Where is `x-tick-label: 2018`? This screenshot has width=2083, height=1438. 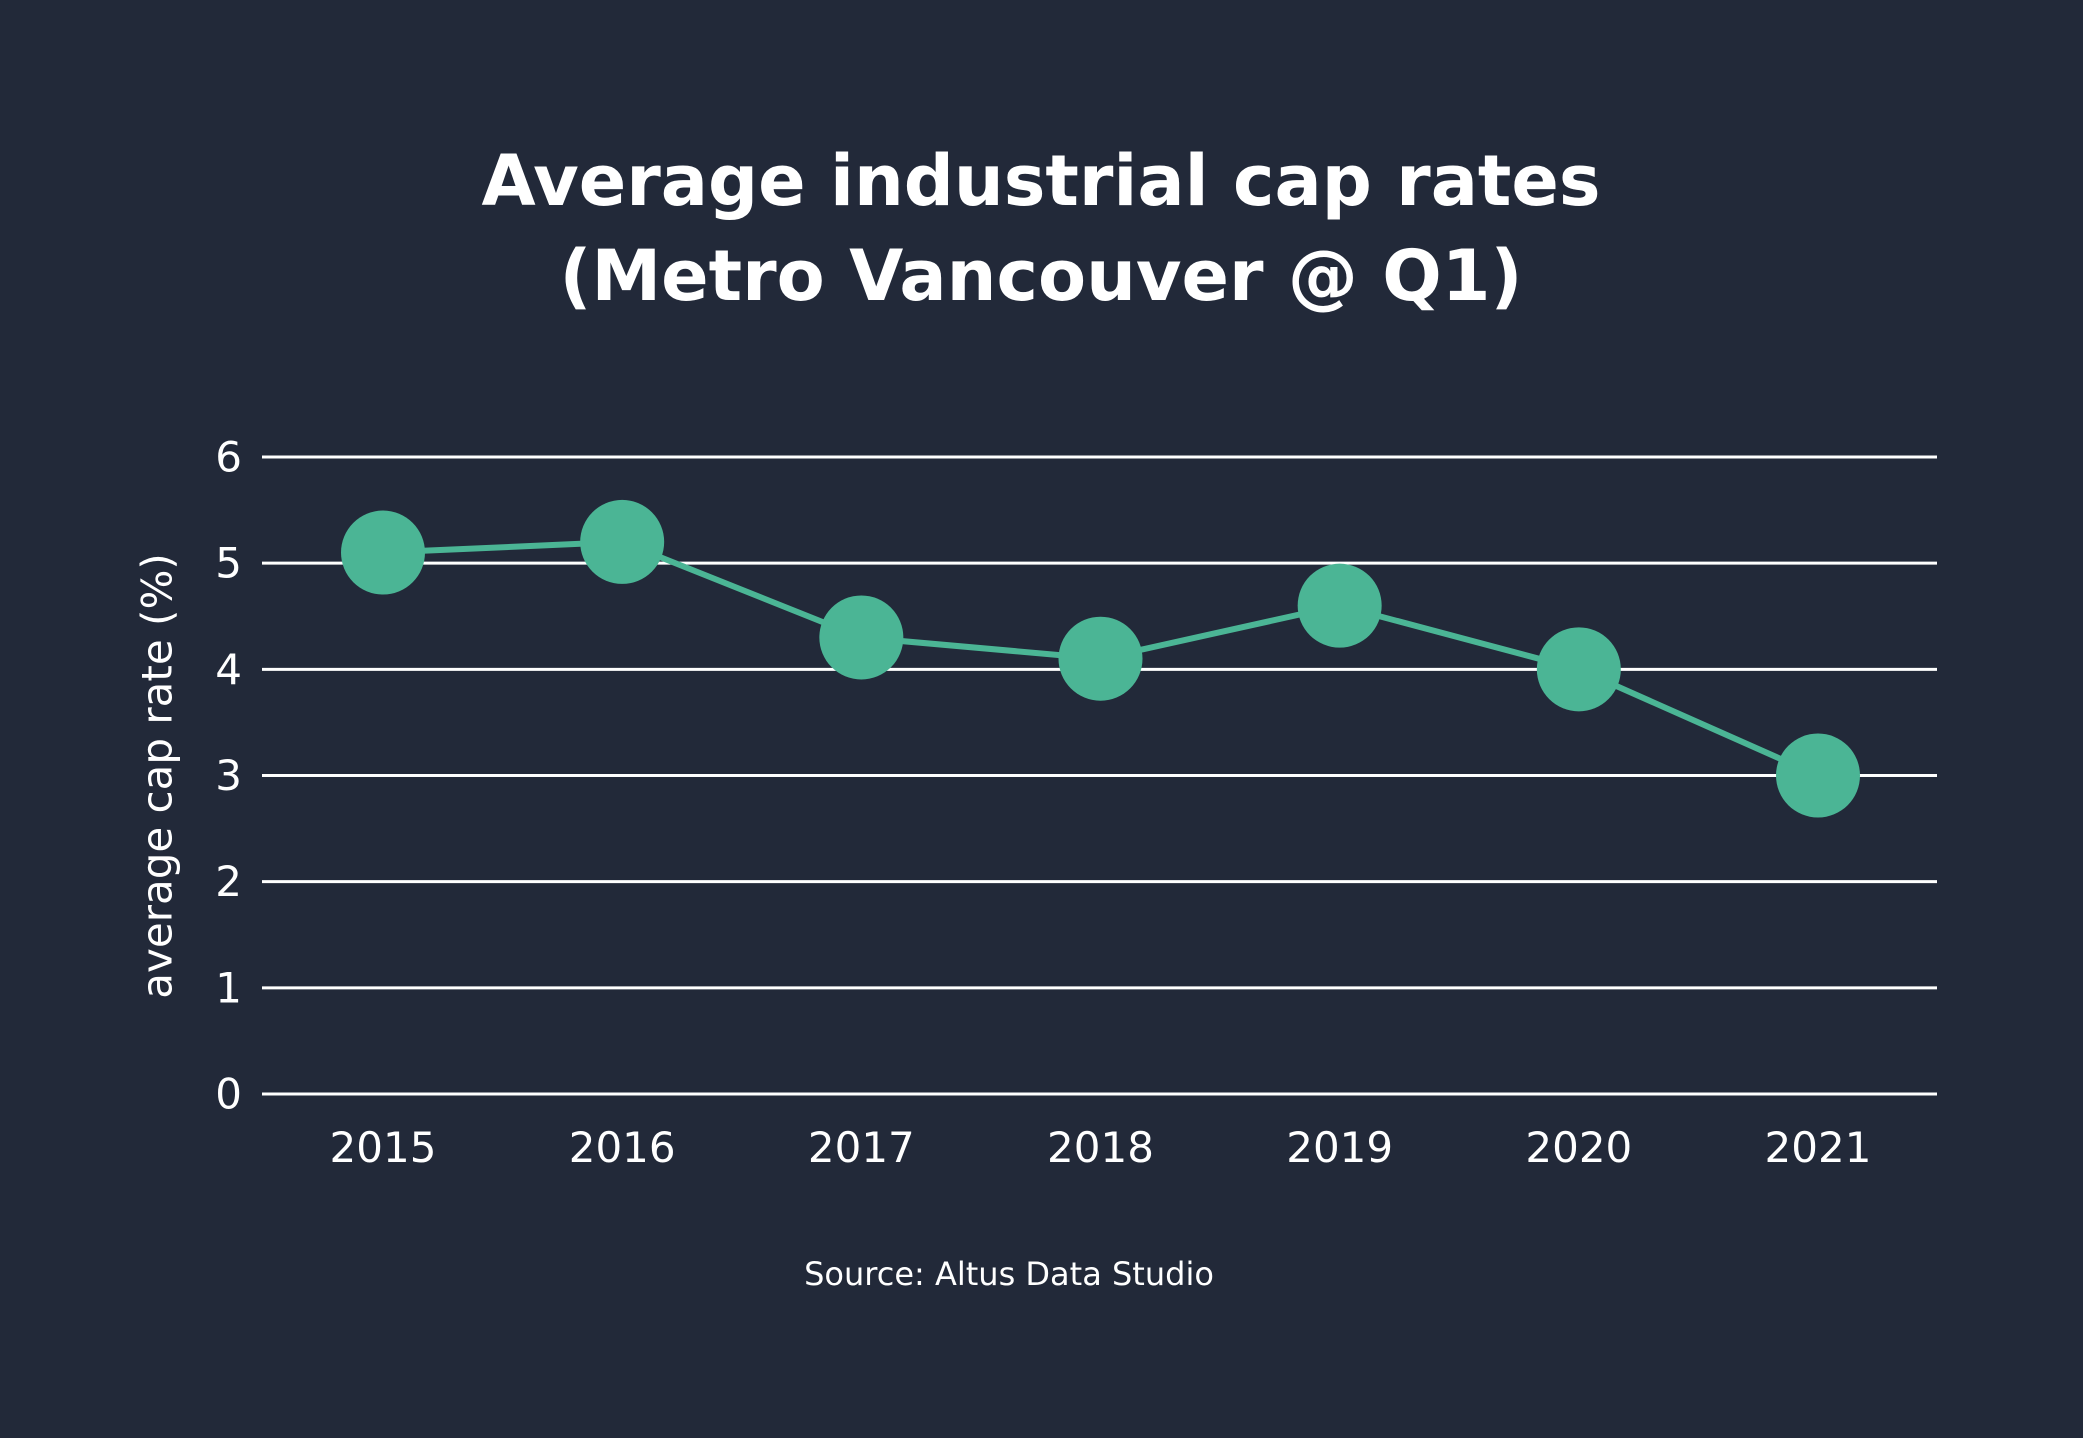
x-tick-label: 2018 is located at coordinates (1100, 1147).